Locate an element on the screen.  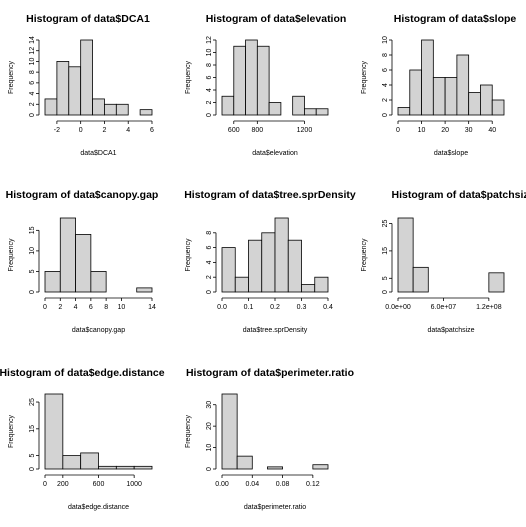
chart-title: Histogram of data$canopy.gap is located at coordinates (82, 195).